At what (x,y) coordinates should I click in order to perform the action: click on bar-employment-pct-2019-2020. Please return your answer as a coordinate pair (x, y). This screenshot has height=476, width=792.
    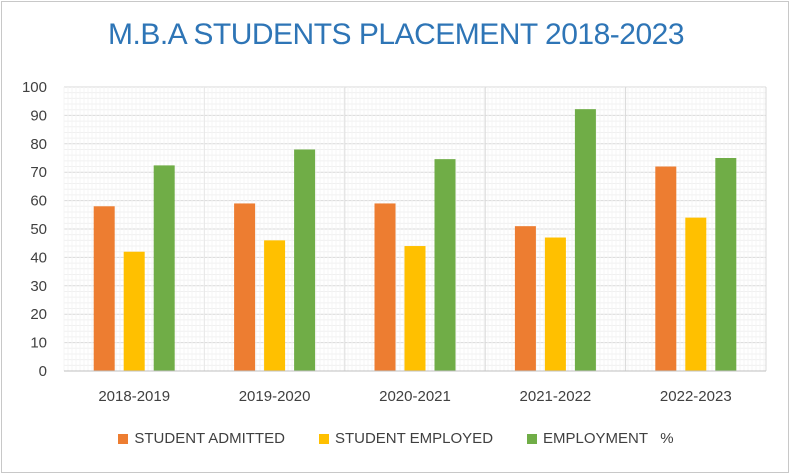
    Looking at the image, I should click on (305, 260).